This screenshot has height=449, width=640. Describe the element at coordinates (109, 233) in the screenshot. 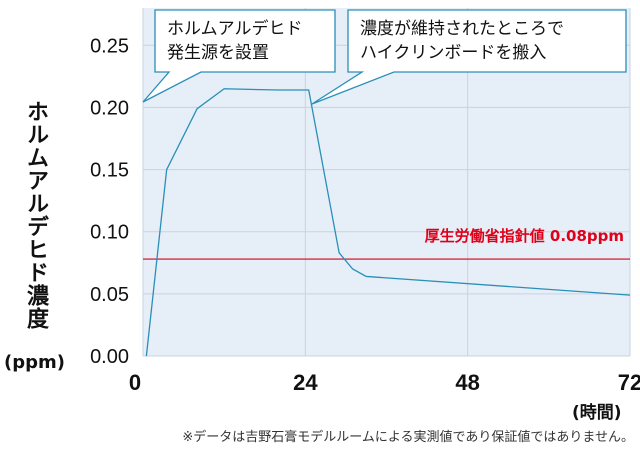

I see `y-tick-label: 0.10` at that location.